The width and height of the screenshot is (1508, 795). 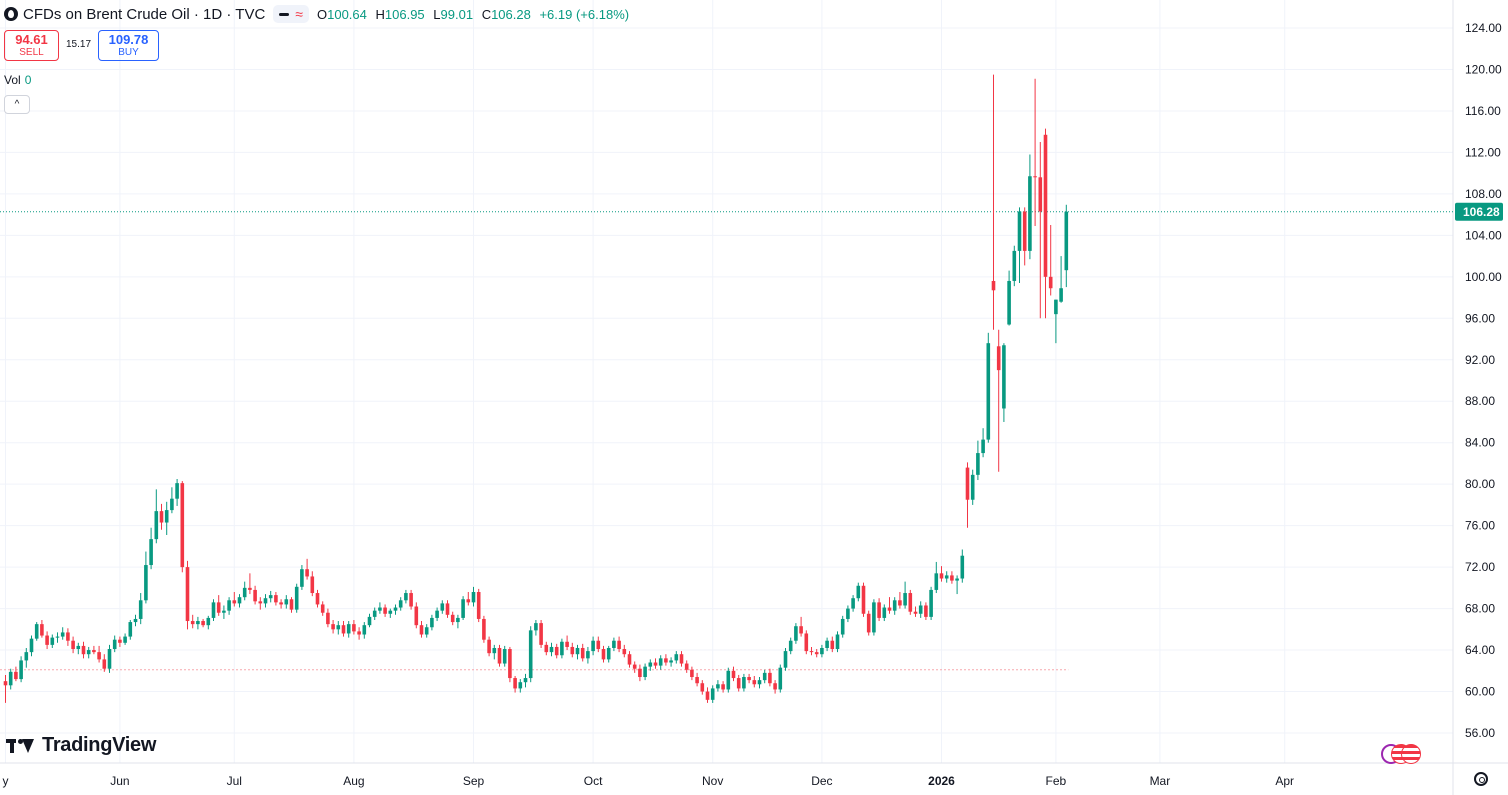 I want to click on events-flags, so click(x=1405, y=755).